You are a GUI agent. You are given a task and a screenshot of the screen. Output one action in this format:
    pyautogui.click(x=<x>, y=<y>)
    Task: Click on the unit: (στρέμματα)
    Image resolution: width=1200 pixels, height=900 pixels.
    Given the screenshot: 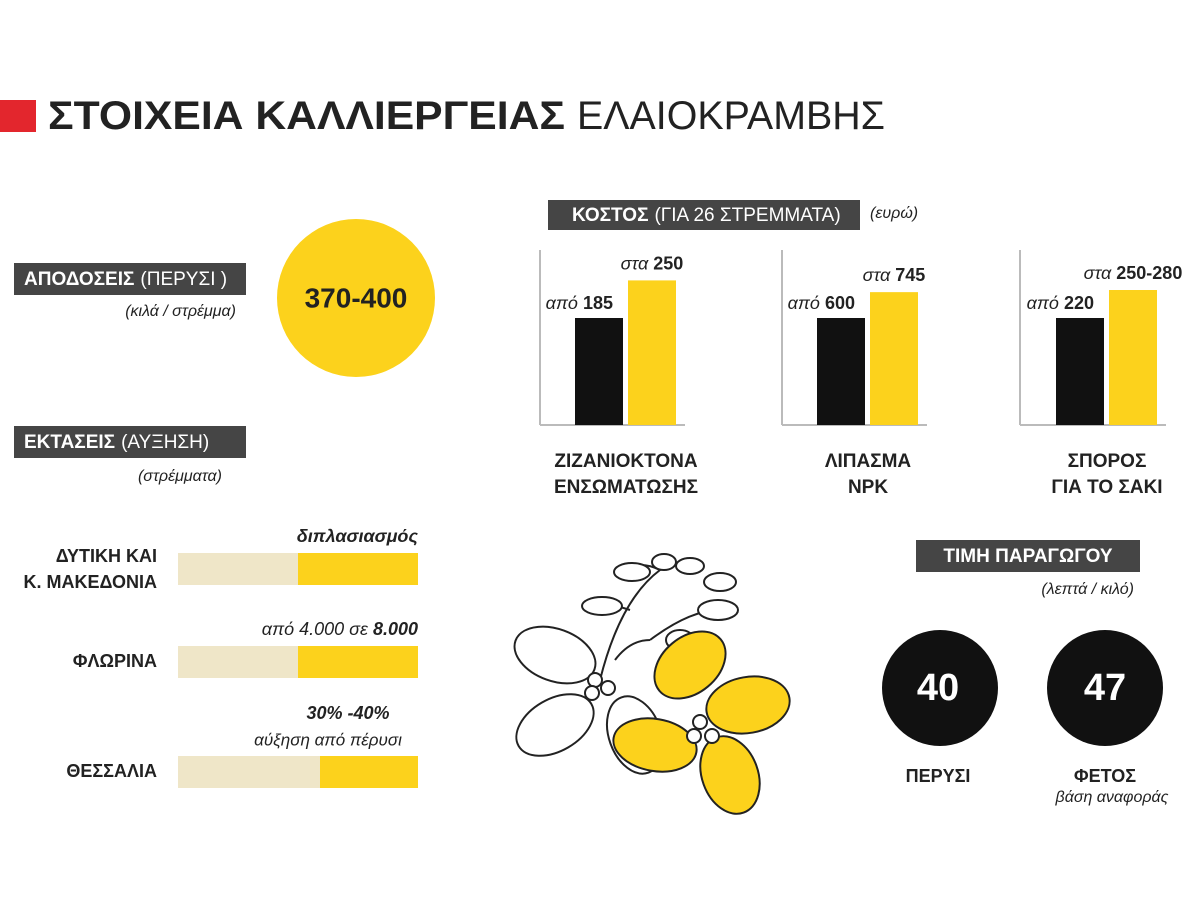 What is the action you would take?
    pyautogui.click(x=180, y=476)
    